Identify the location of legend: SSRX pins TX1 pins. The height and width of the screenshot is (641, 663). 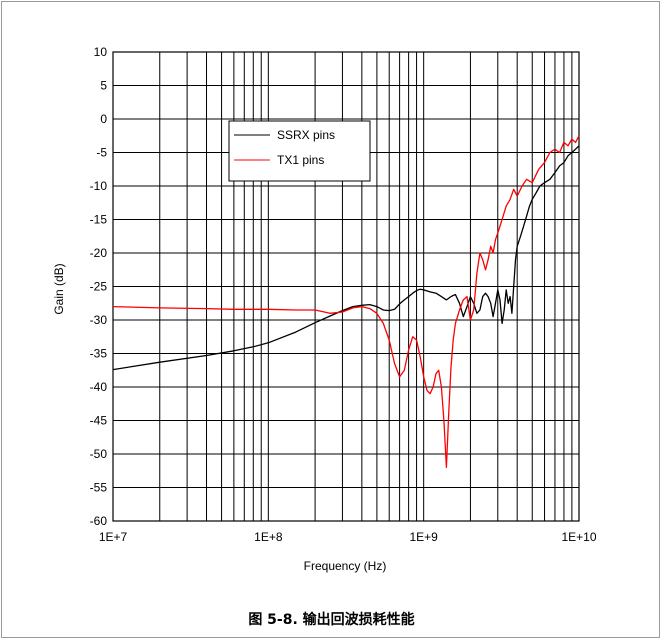
(299, 151).